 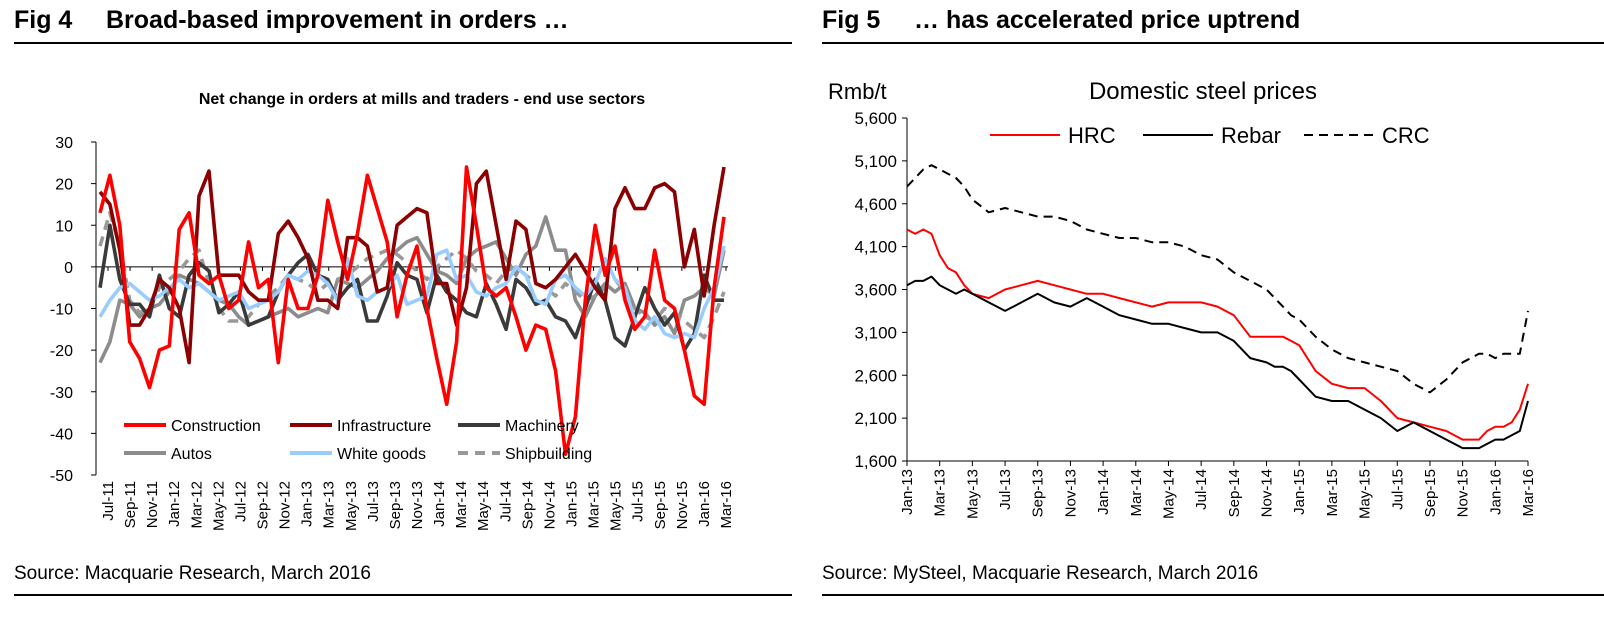 I want to click on x-tick-label: Sep-11, so click(x=130, y=504).